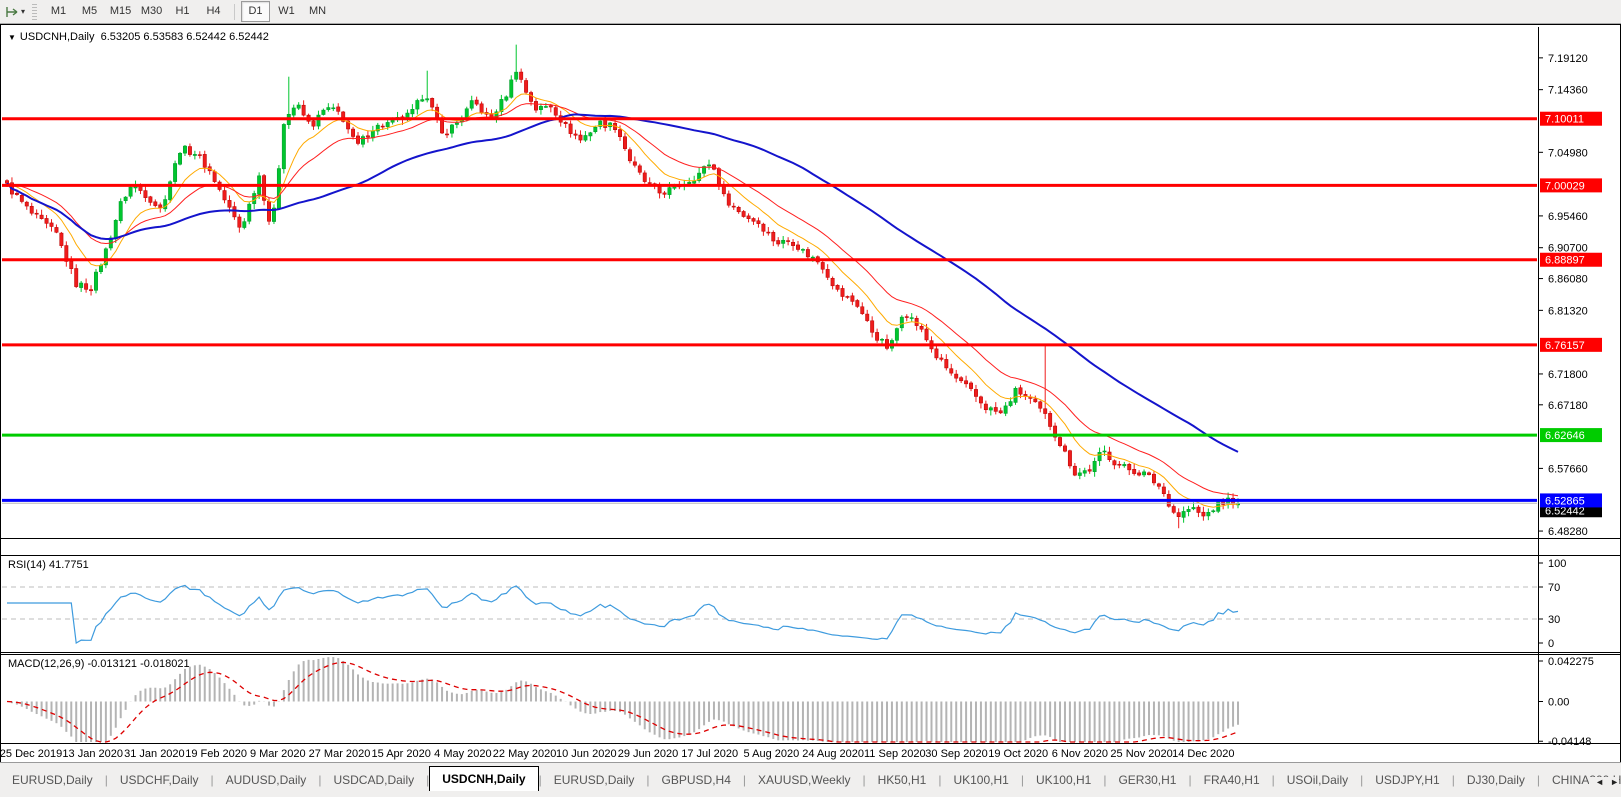 This screenshot has width=1621, height=797. What do you see at coordinates (1568, 249) in the screenshot?
I see `svg-text: 6.90700` at bounding box center [1568, 249].